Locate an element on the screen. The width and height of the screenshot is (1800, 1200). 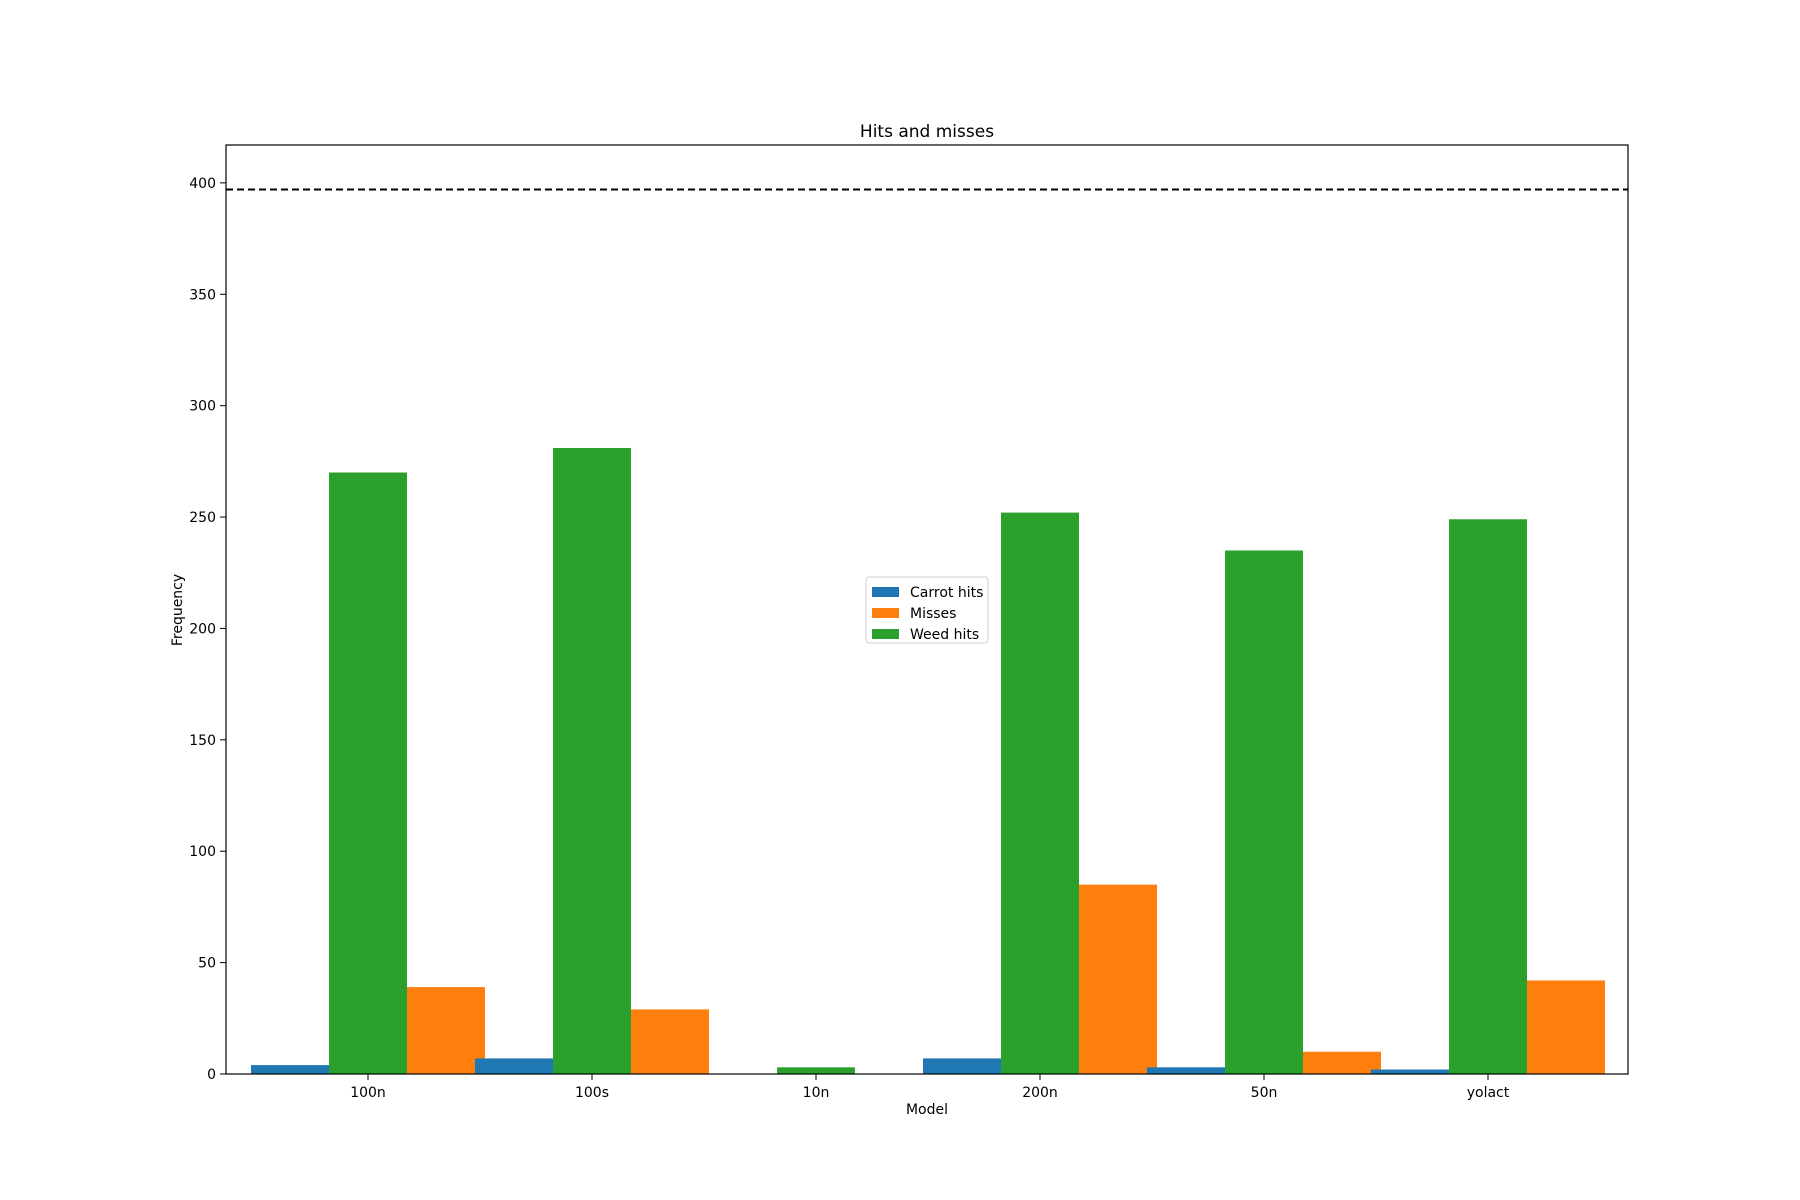
x-tick-label: 50n is located at coordinates (1264, 1093).